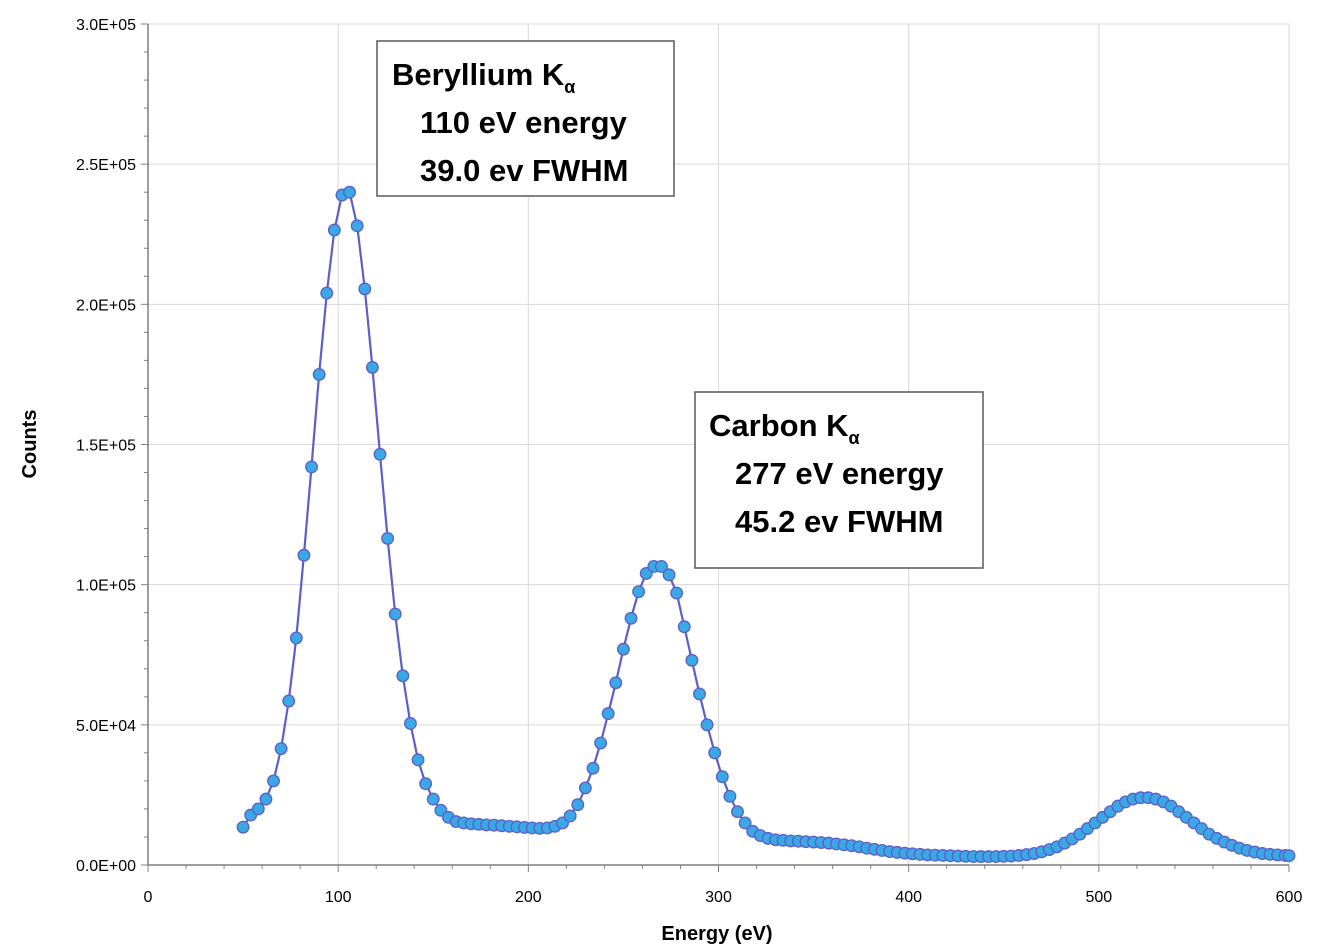 The image size is (1318, 952). I want to click on annotation-line: 277 eV energy, so click(839, 473).